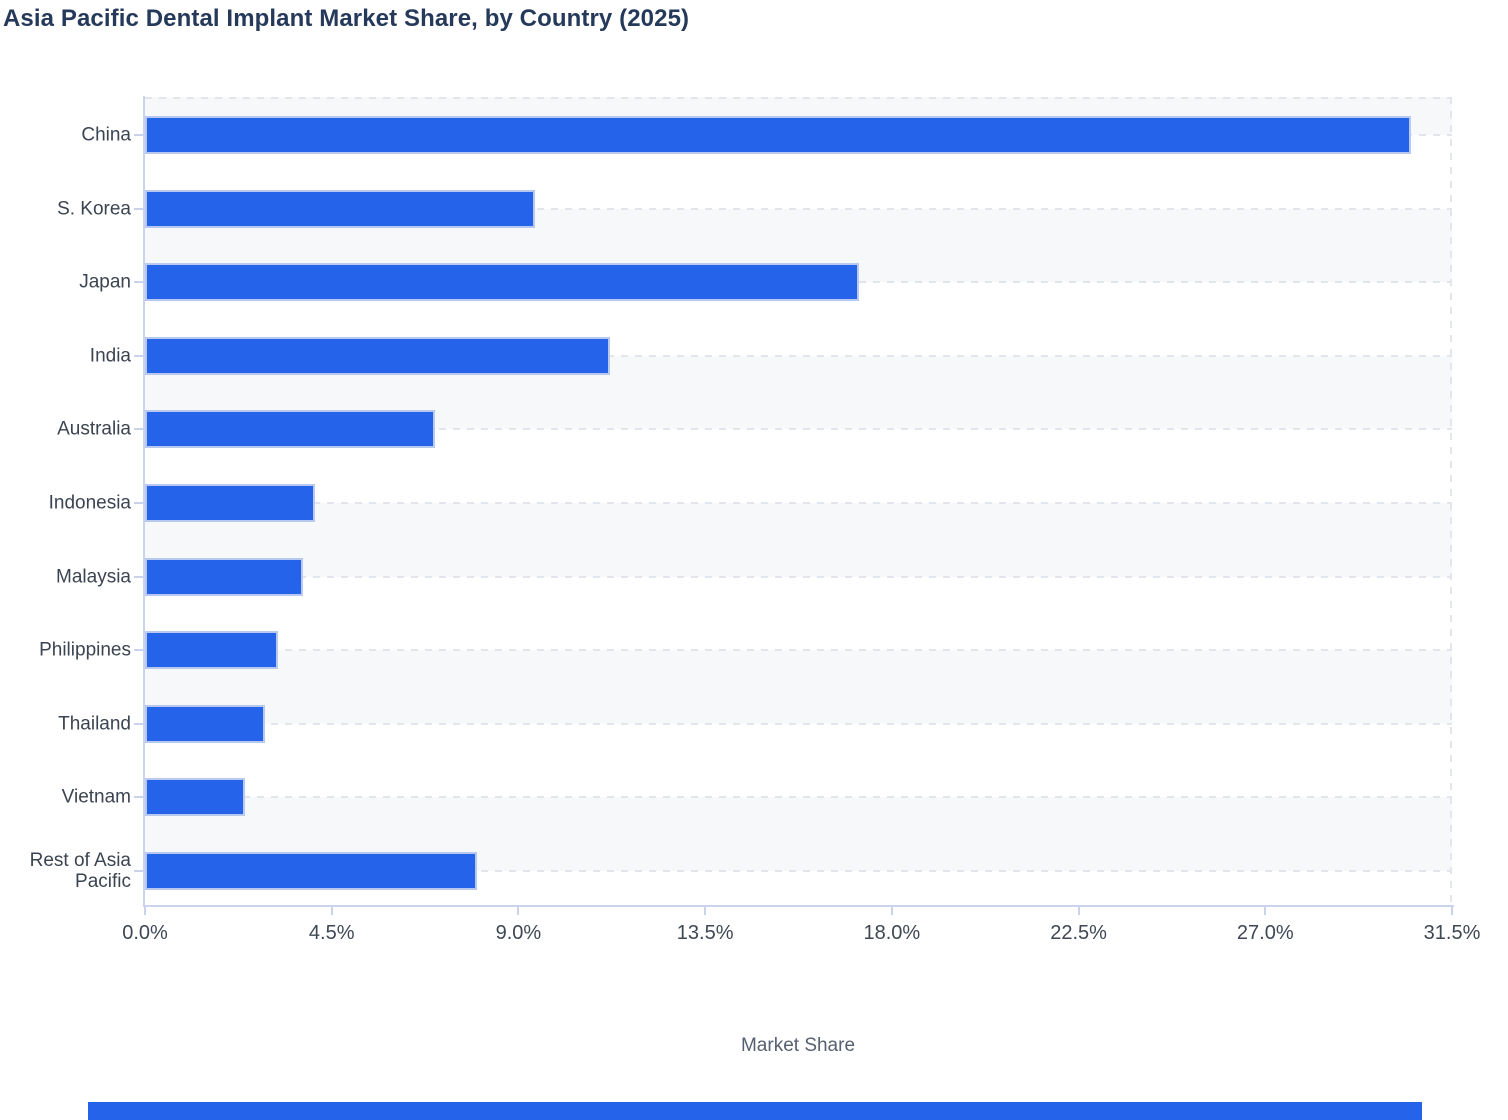 This screenshot has height=1120, width=1508. Describe the element at coordinates (110, 356) in the screenshot. I see `category-label-india: India` at that location.